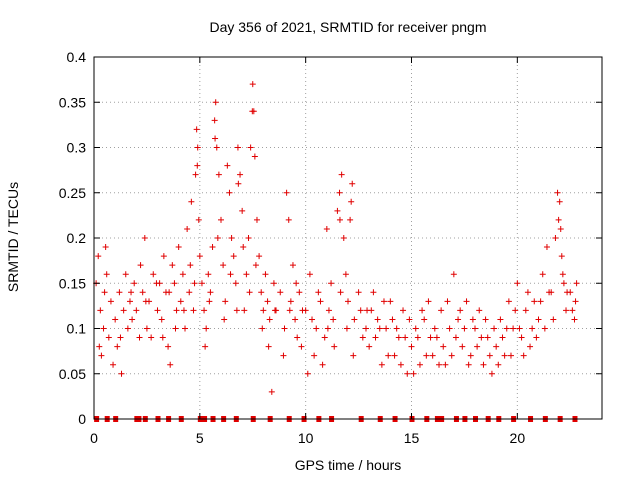  What do you see at coordinates (412, 438) in the screenshot?
I see `x-tick-label: 15` at bounding box center [412, 438].